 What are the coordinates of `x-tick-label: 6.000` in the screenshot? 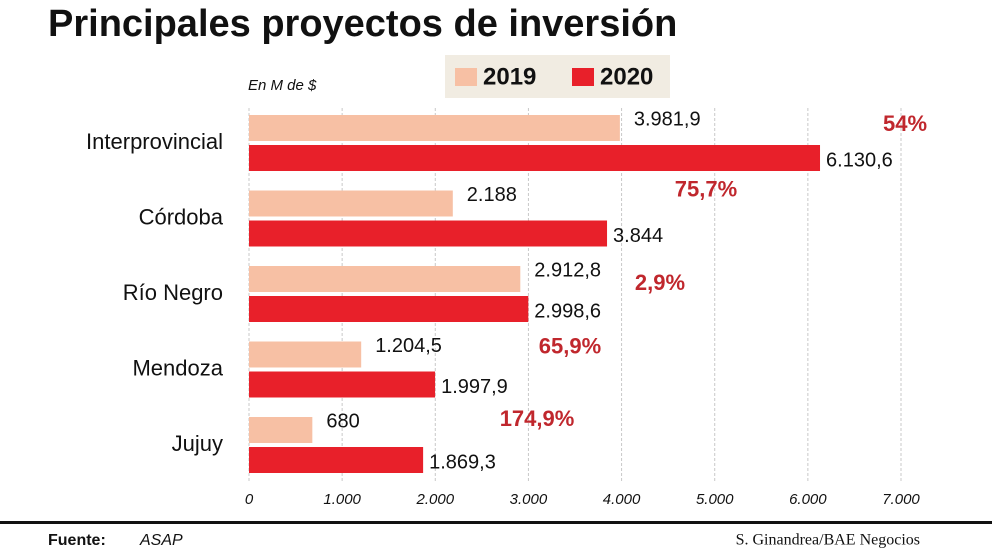 It's located at (808, 499).